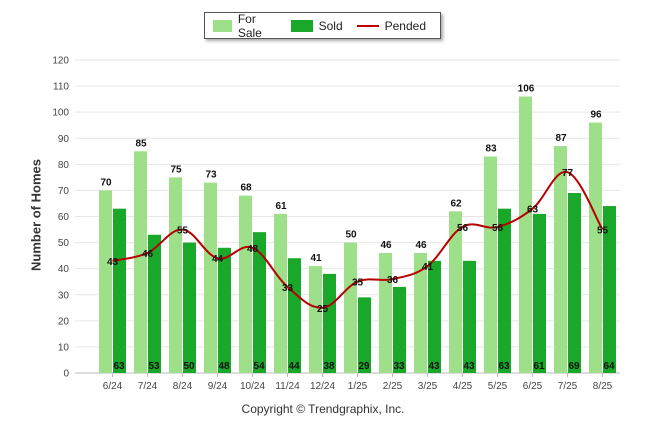 This screenshot has width=646, height=434. Describe the element at coordinates (316, 25) in the screenshot. I see `legend-item-sold: Sold` at that location.